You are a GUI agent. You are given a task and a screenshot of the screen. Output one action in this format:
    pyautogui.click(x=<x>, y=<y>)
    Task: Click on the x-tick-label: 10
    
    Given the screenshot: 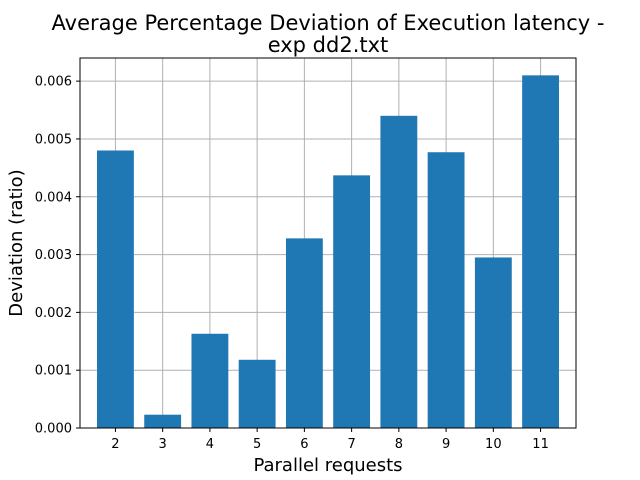 What is the action you would take?
    pyautogui.click(x=493, y=444)
    